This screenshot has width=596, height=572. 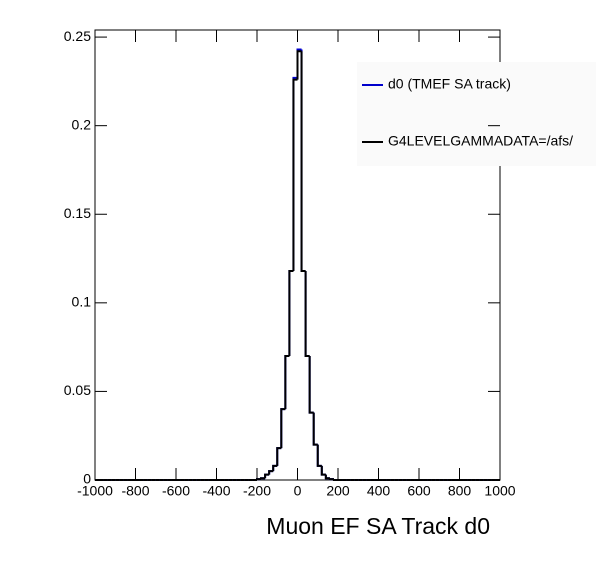 What do you see at coordinates (419, 491) in the screenshot?
I see `x-tick-label: 600` at bounding box center [419, 491].